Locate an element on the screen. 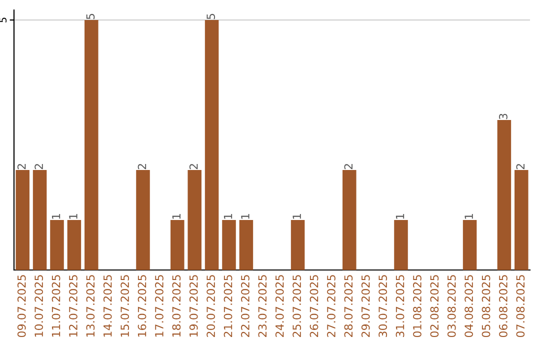 The image size is (540, 340). x-tick-label: 03.08.2025 is located at coordinates (451, 306).